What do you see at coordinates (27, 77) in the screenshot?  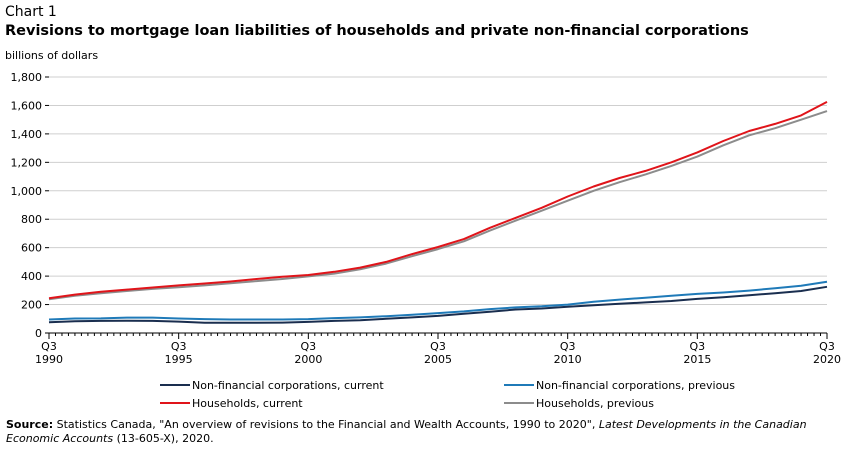 I see `y-tick-label: 1,800` at bounding box center [27, 77].